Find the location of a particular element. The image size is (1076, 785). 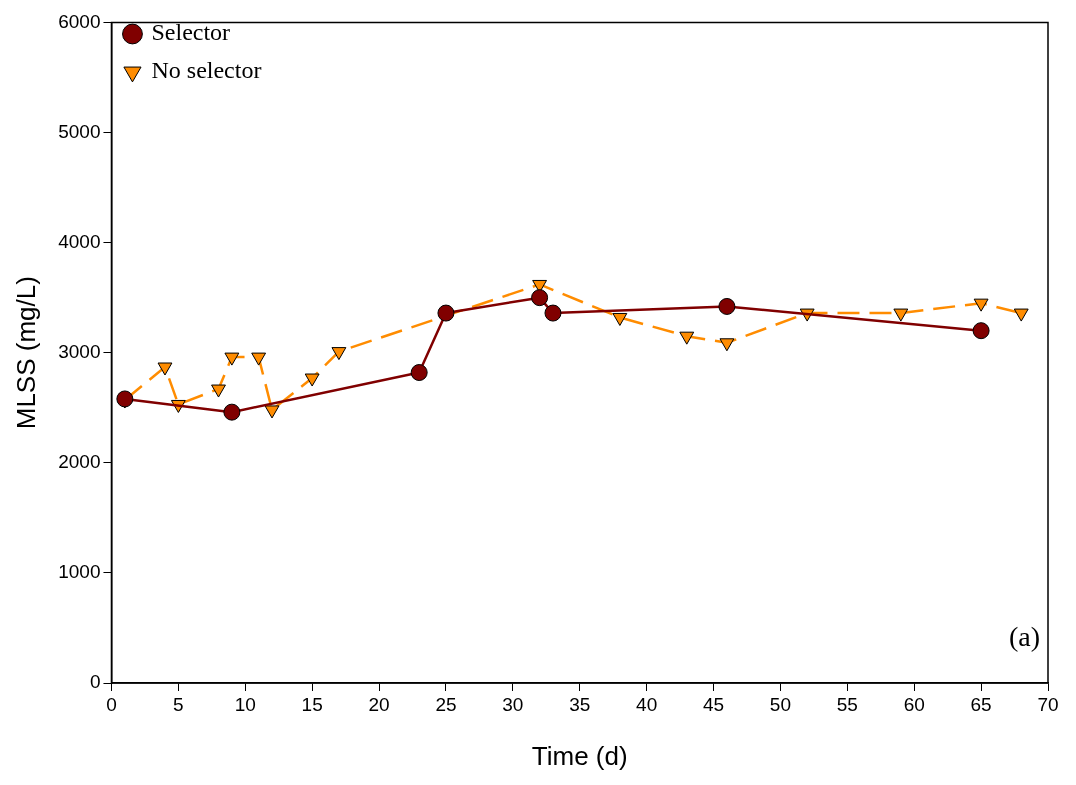

y-tick-label: 6000 is located at coordinates (79, 21).